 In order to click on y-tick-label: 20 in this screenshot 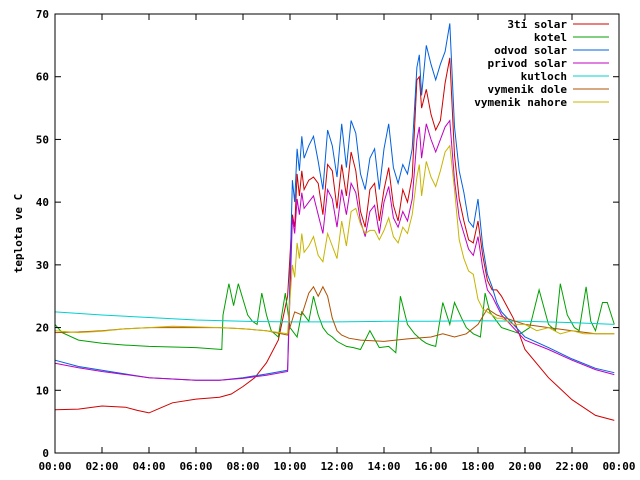, I will do `click(42, 328)`.